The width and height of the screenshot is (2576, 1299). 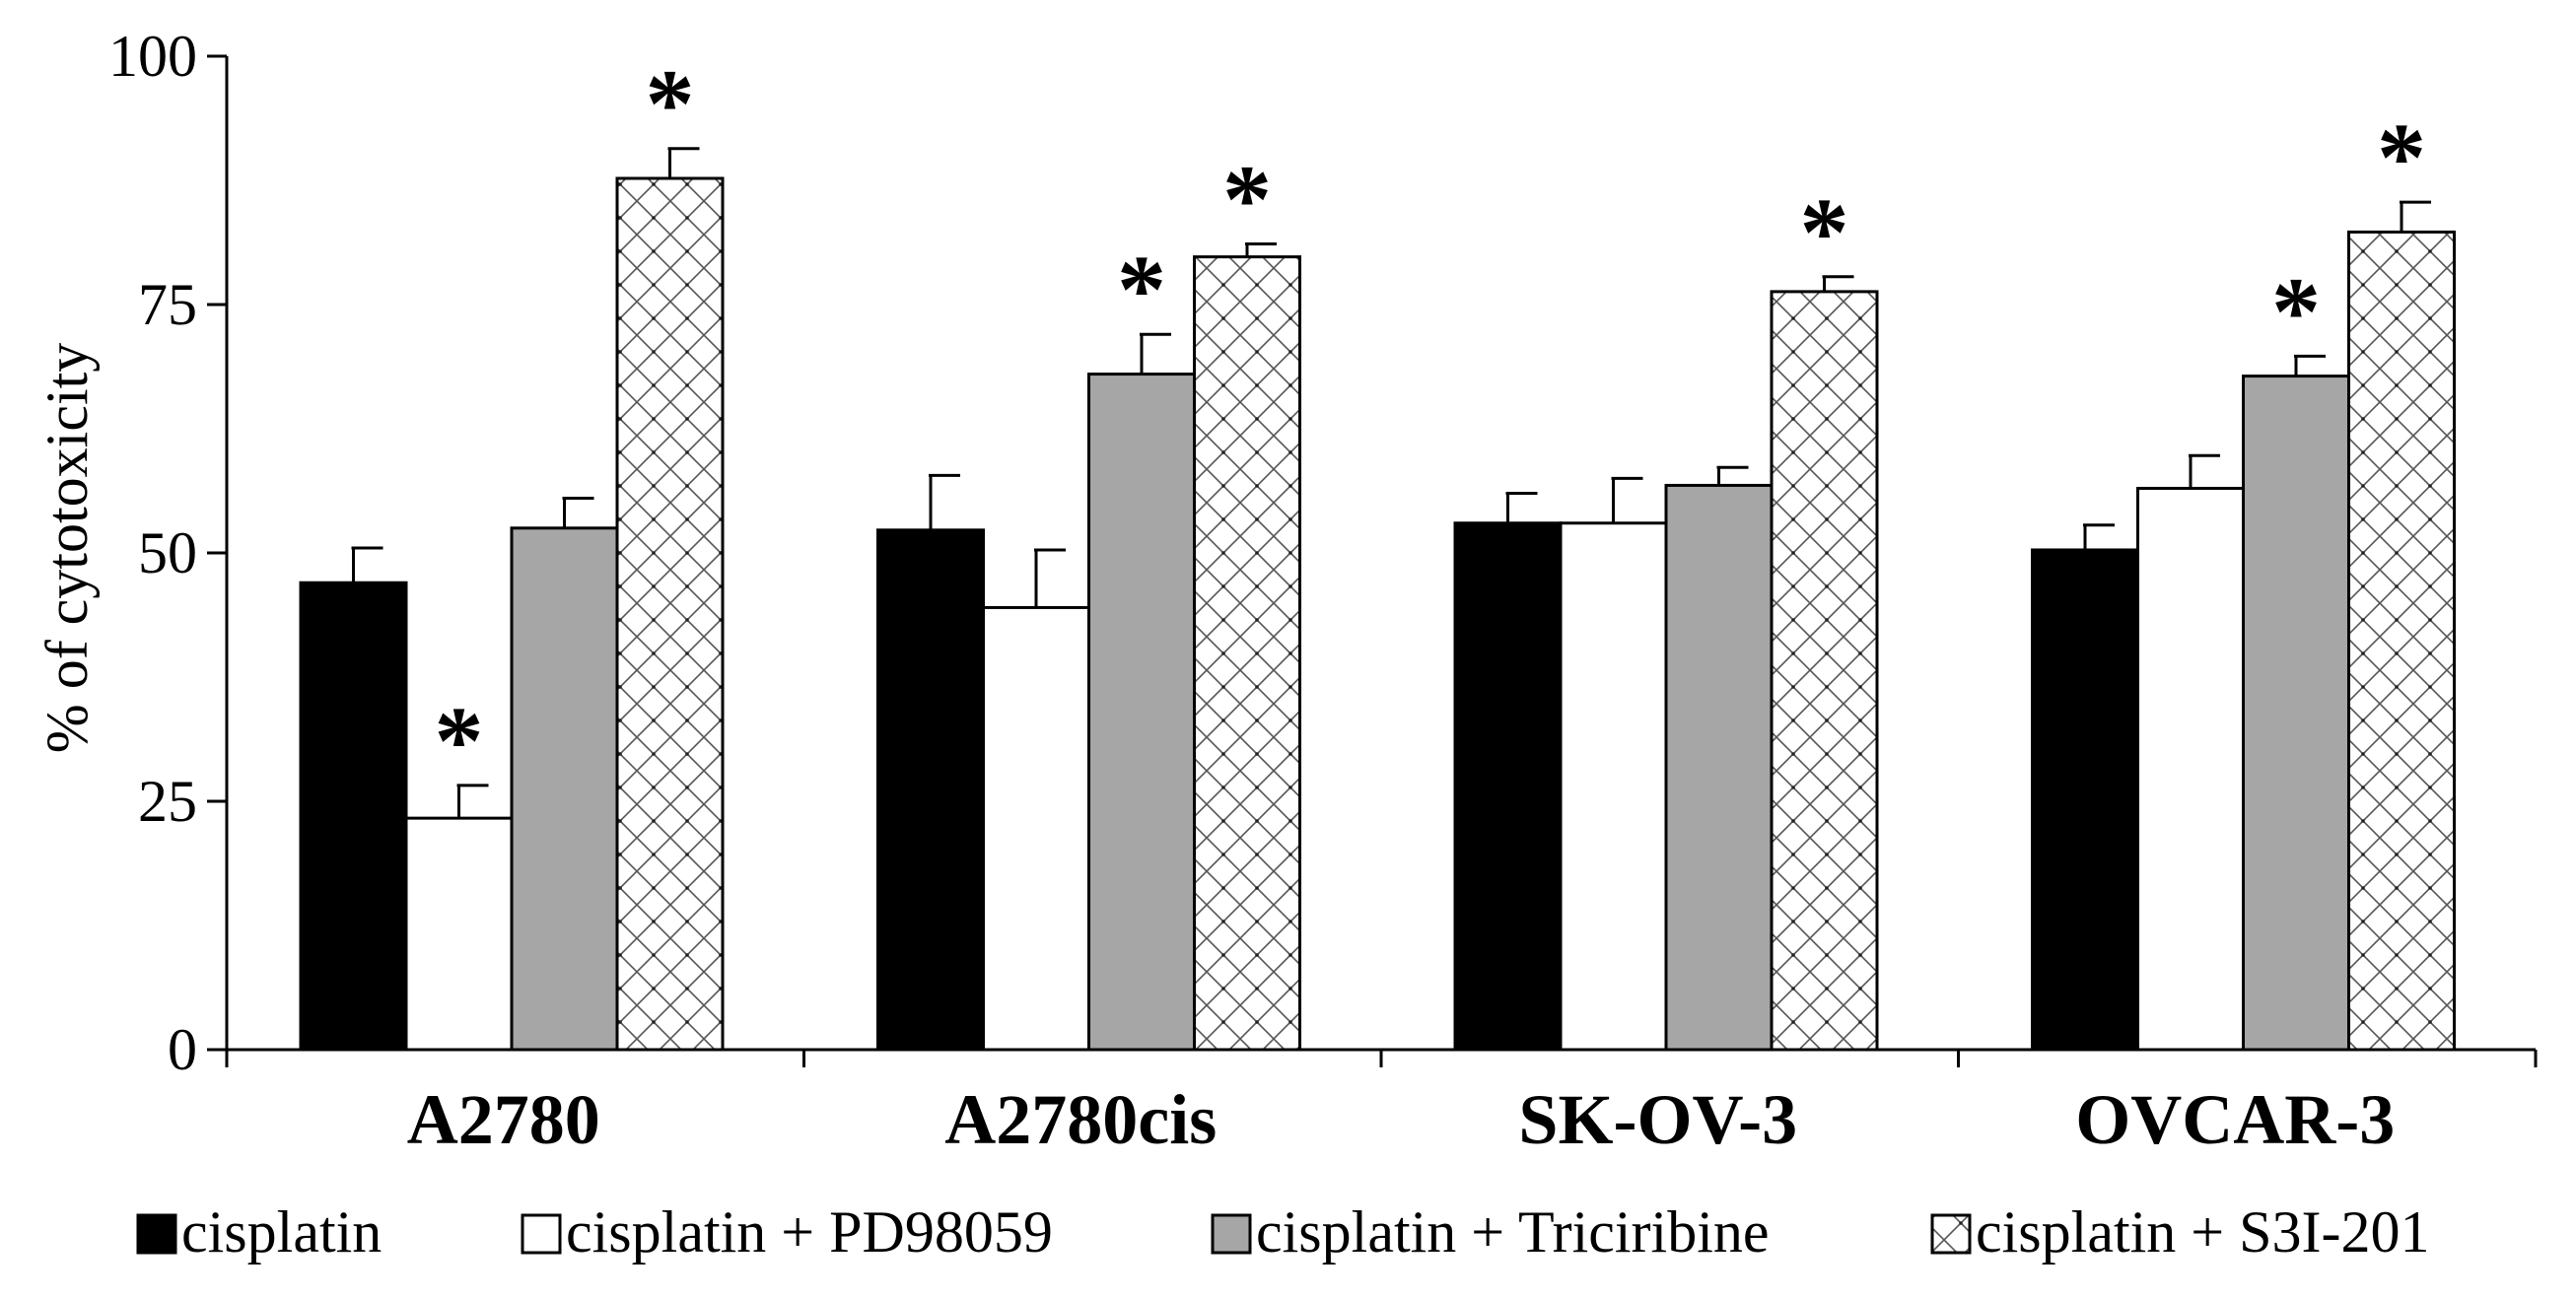 What do you see at coordinates (281, 1232) in the screenshot?
I see `legend-label: cisplatin` at bounding box center [281, 1232].